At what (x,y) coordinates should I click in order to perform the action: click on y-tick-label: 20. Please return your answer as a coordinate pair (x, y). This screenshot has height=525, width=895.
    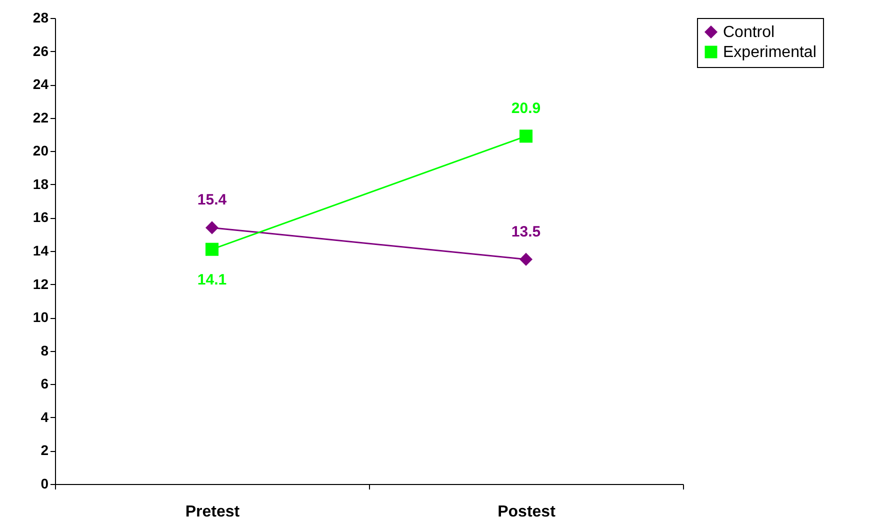
    Looking at the image, I should click on (40, 150).